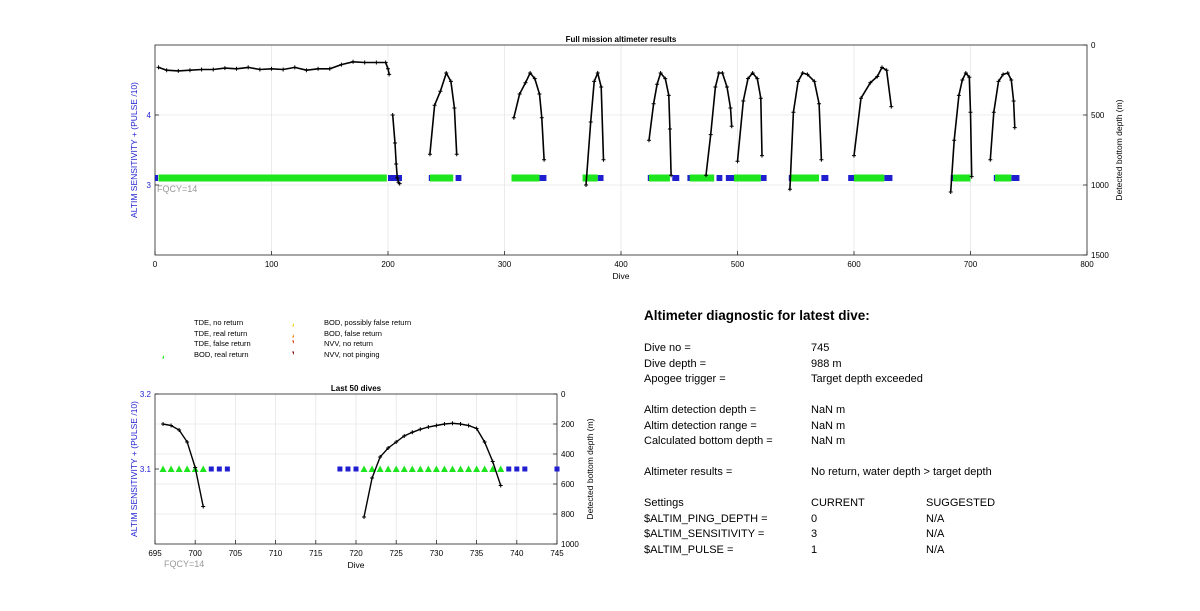  I want to click on legend-label: BOD, possibly false return, so click(368, 322).